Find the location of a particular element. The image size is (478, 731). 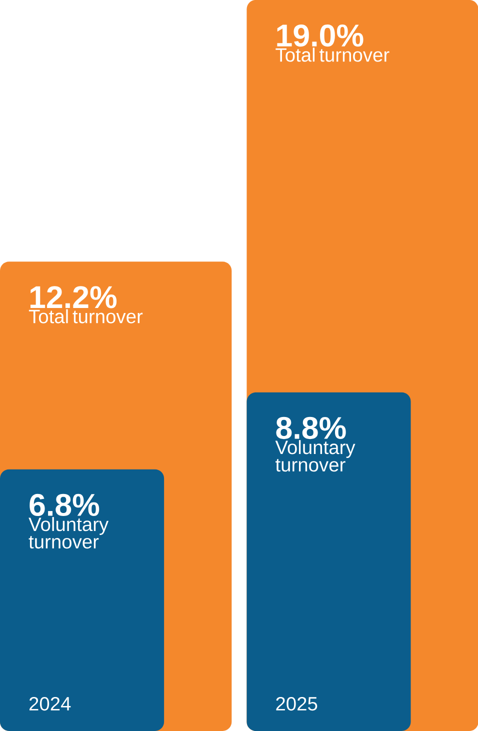

data-label: 19.0% is located at coordinates (320, 35).